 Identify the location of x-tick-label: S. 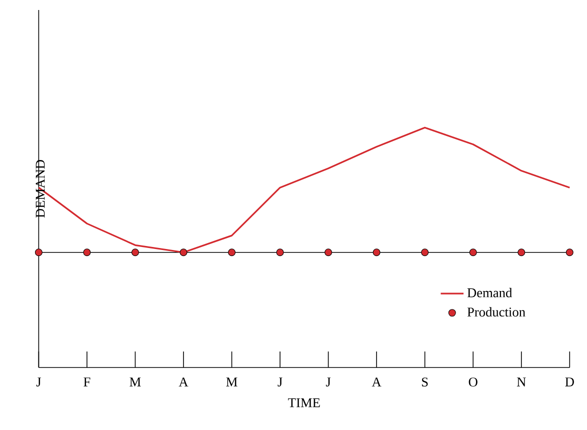
(425, 382).